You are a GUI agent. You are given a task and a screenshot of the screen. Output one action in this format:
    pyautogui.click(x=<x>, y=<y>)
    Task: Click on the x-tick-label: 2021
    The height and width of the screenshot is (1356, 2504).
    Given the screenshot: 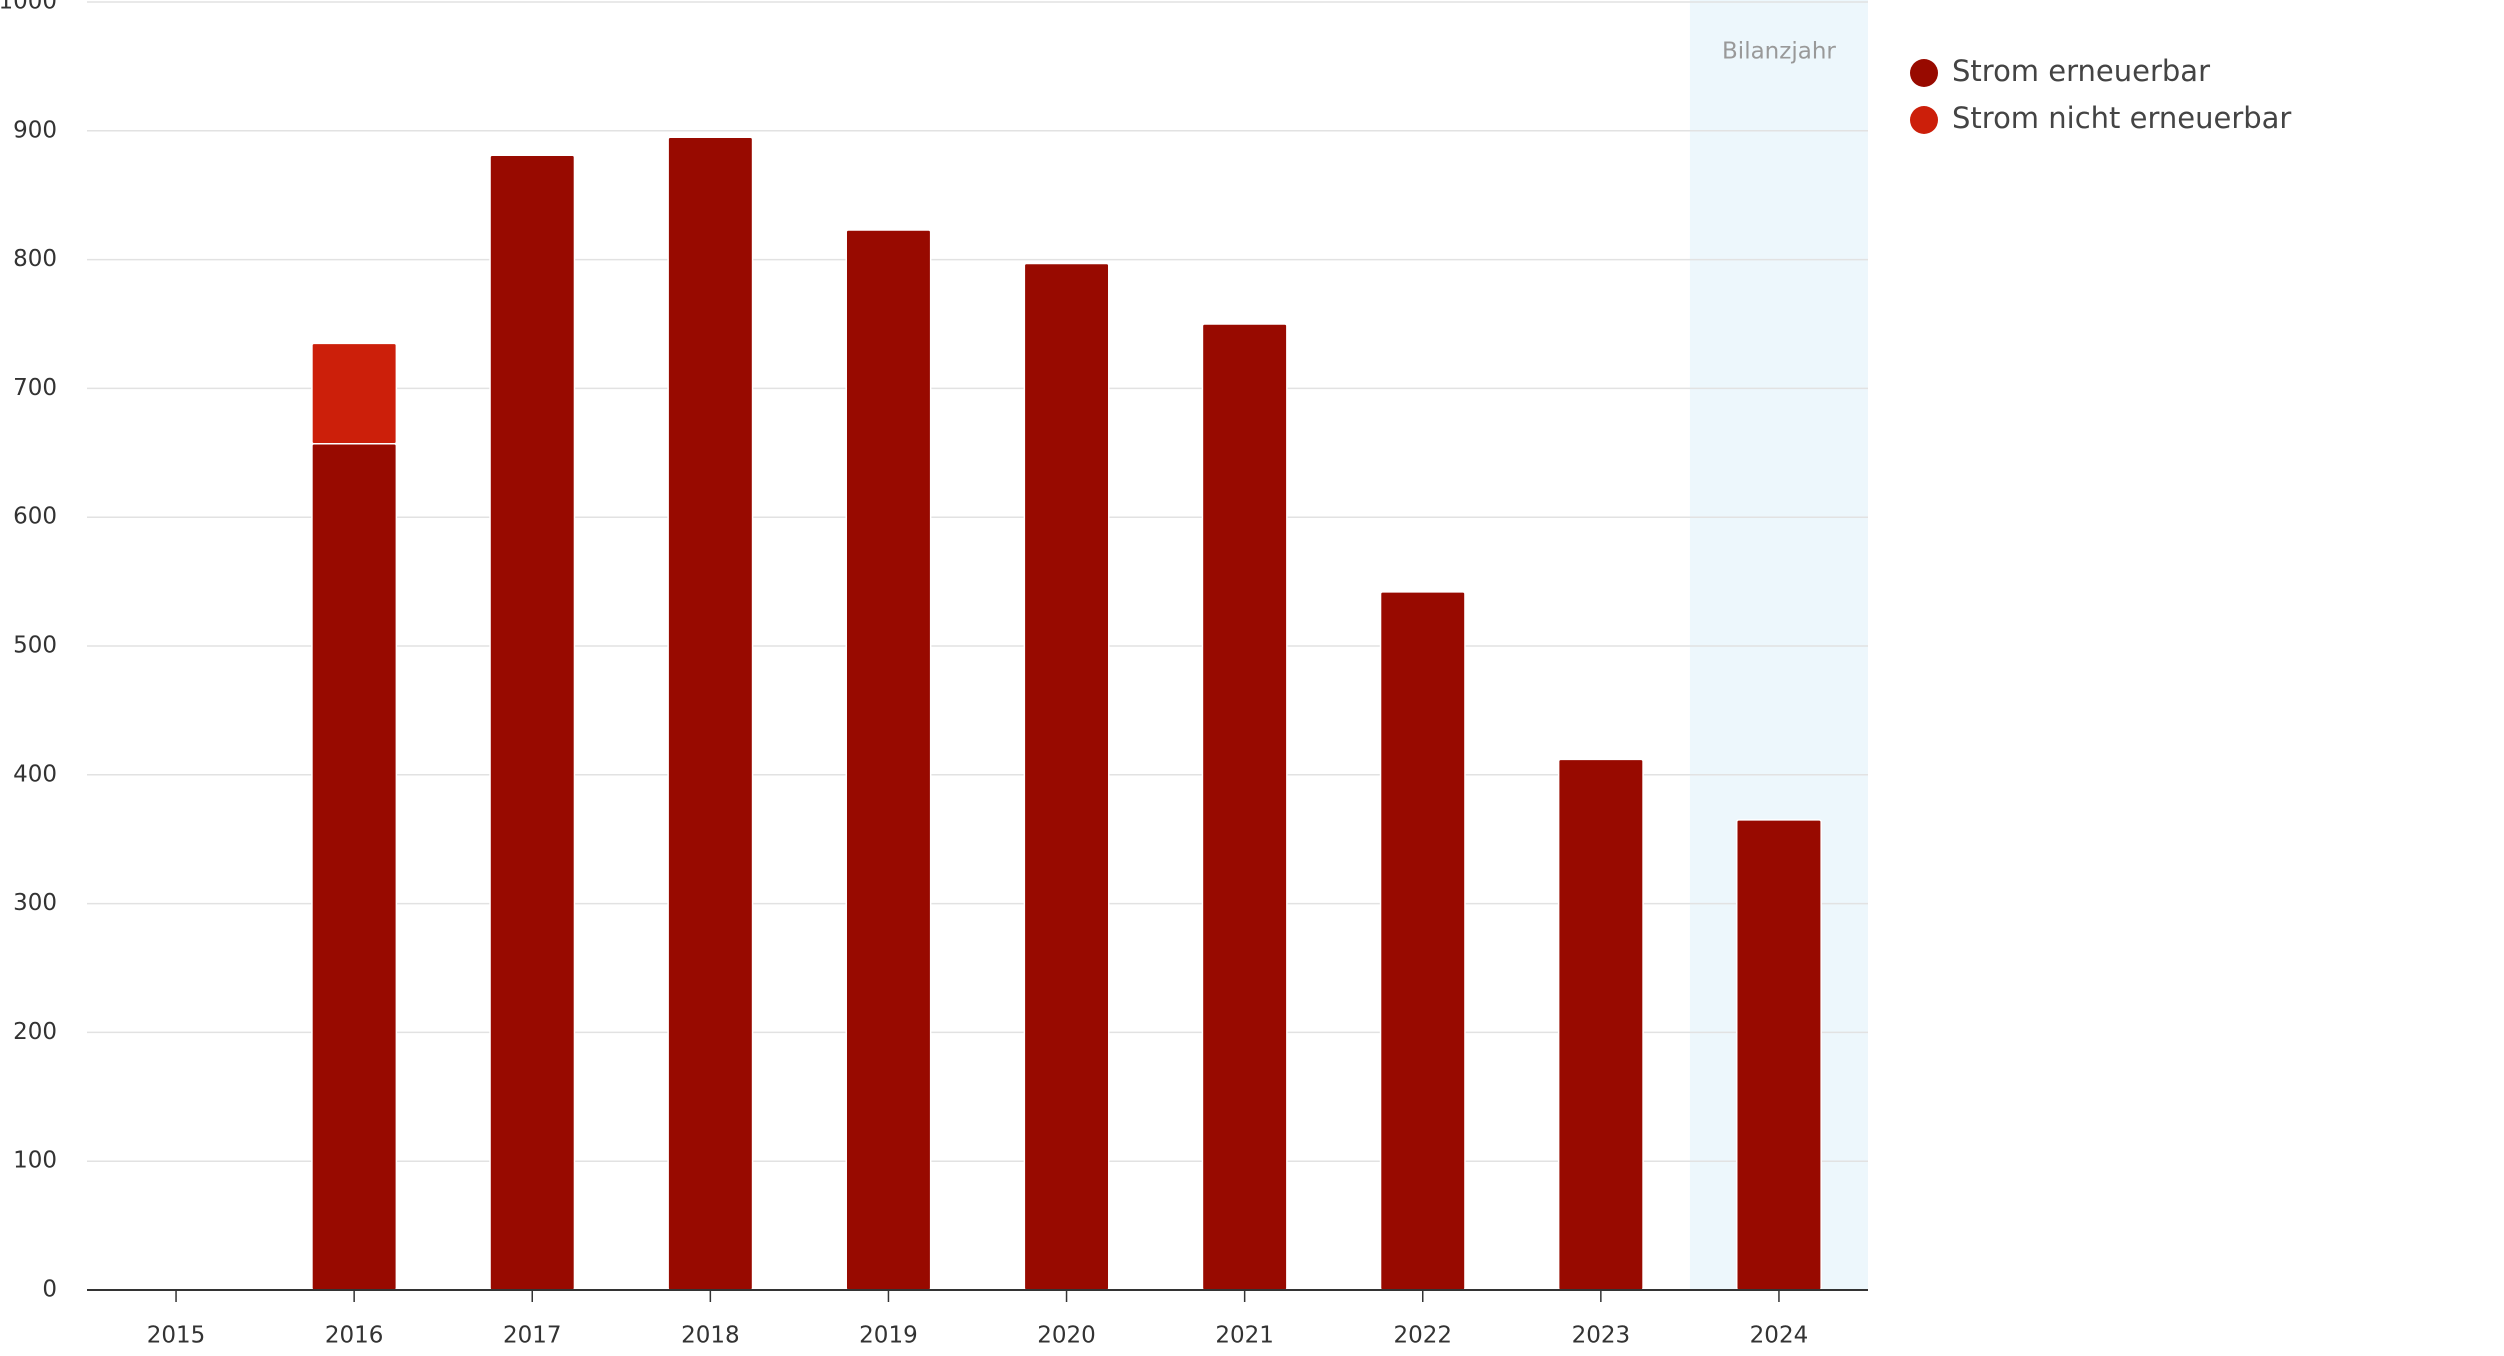 What is the action you would take?
    pyautogui.click(x=1244, y=1336)
    